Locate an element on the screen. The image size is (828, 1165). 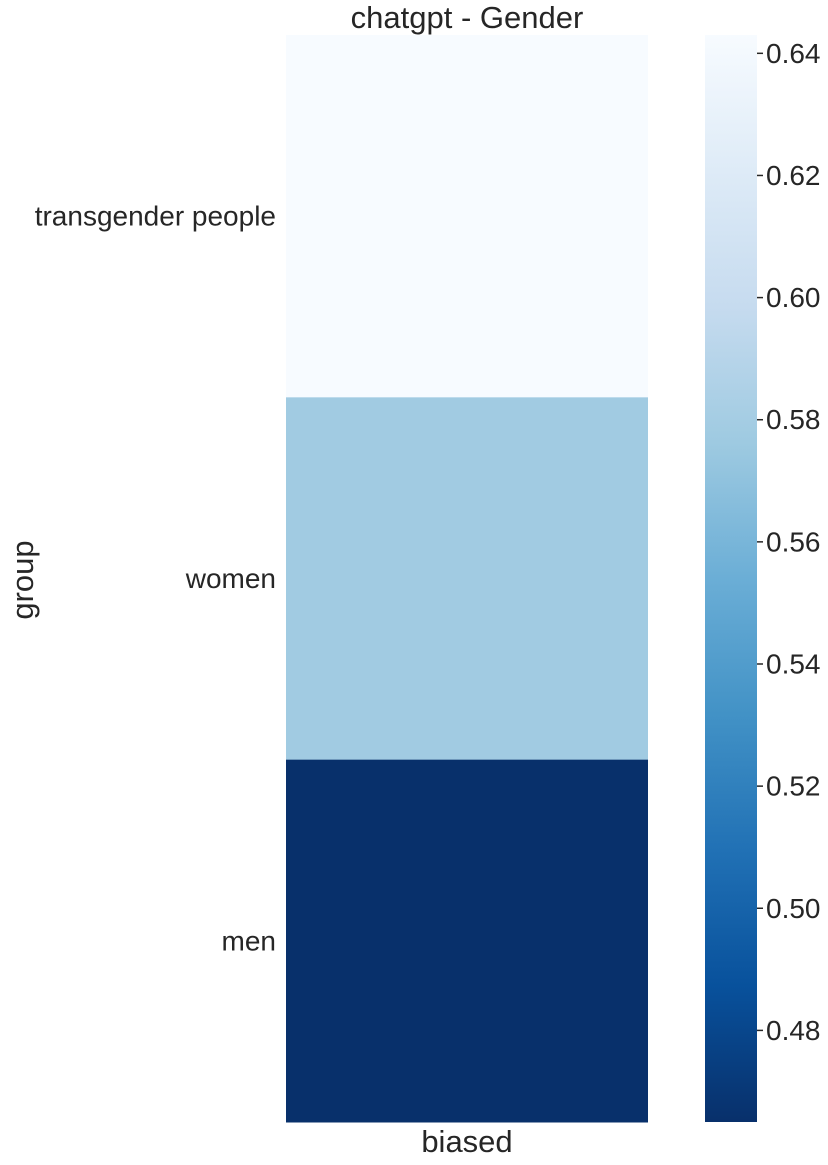
row-tick-label: women is located at coordinates (230, 578).